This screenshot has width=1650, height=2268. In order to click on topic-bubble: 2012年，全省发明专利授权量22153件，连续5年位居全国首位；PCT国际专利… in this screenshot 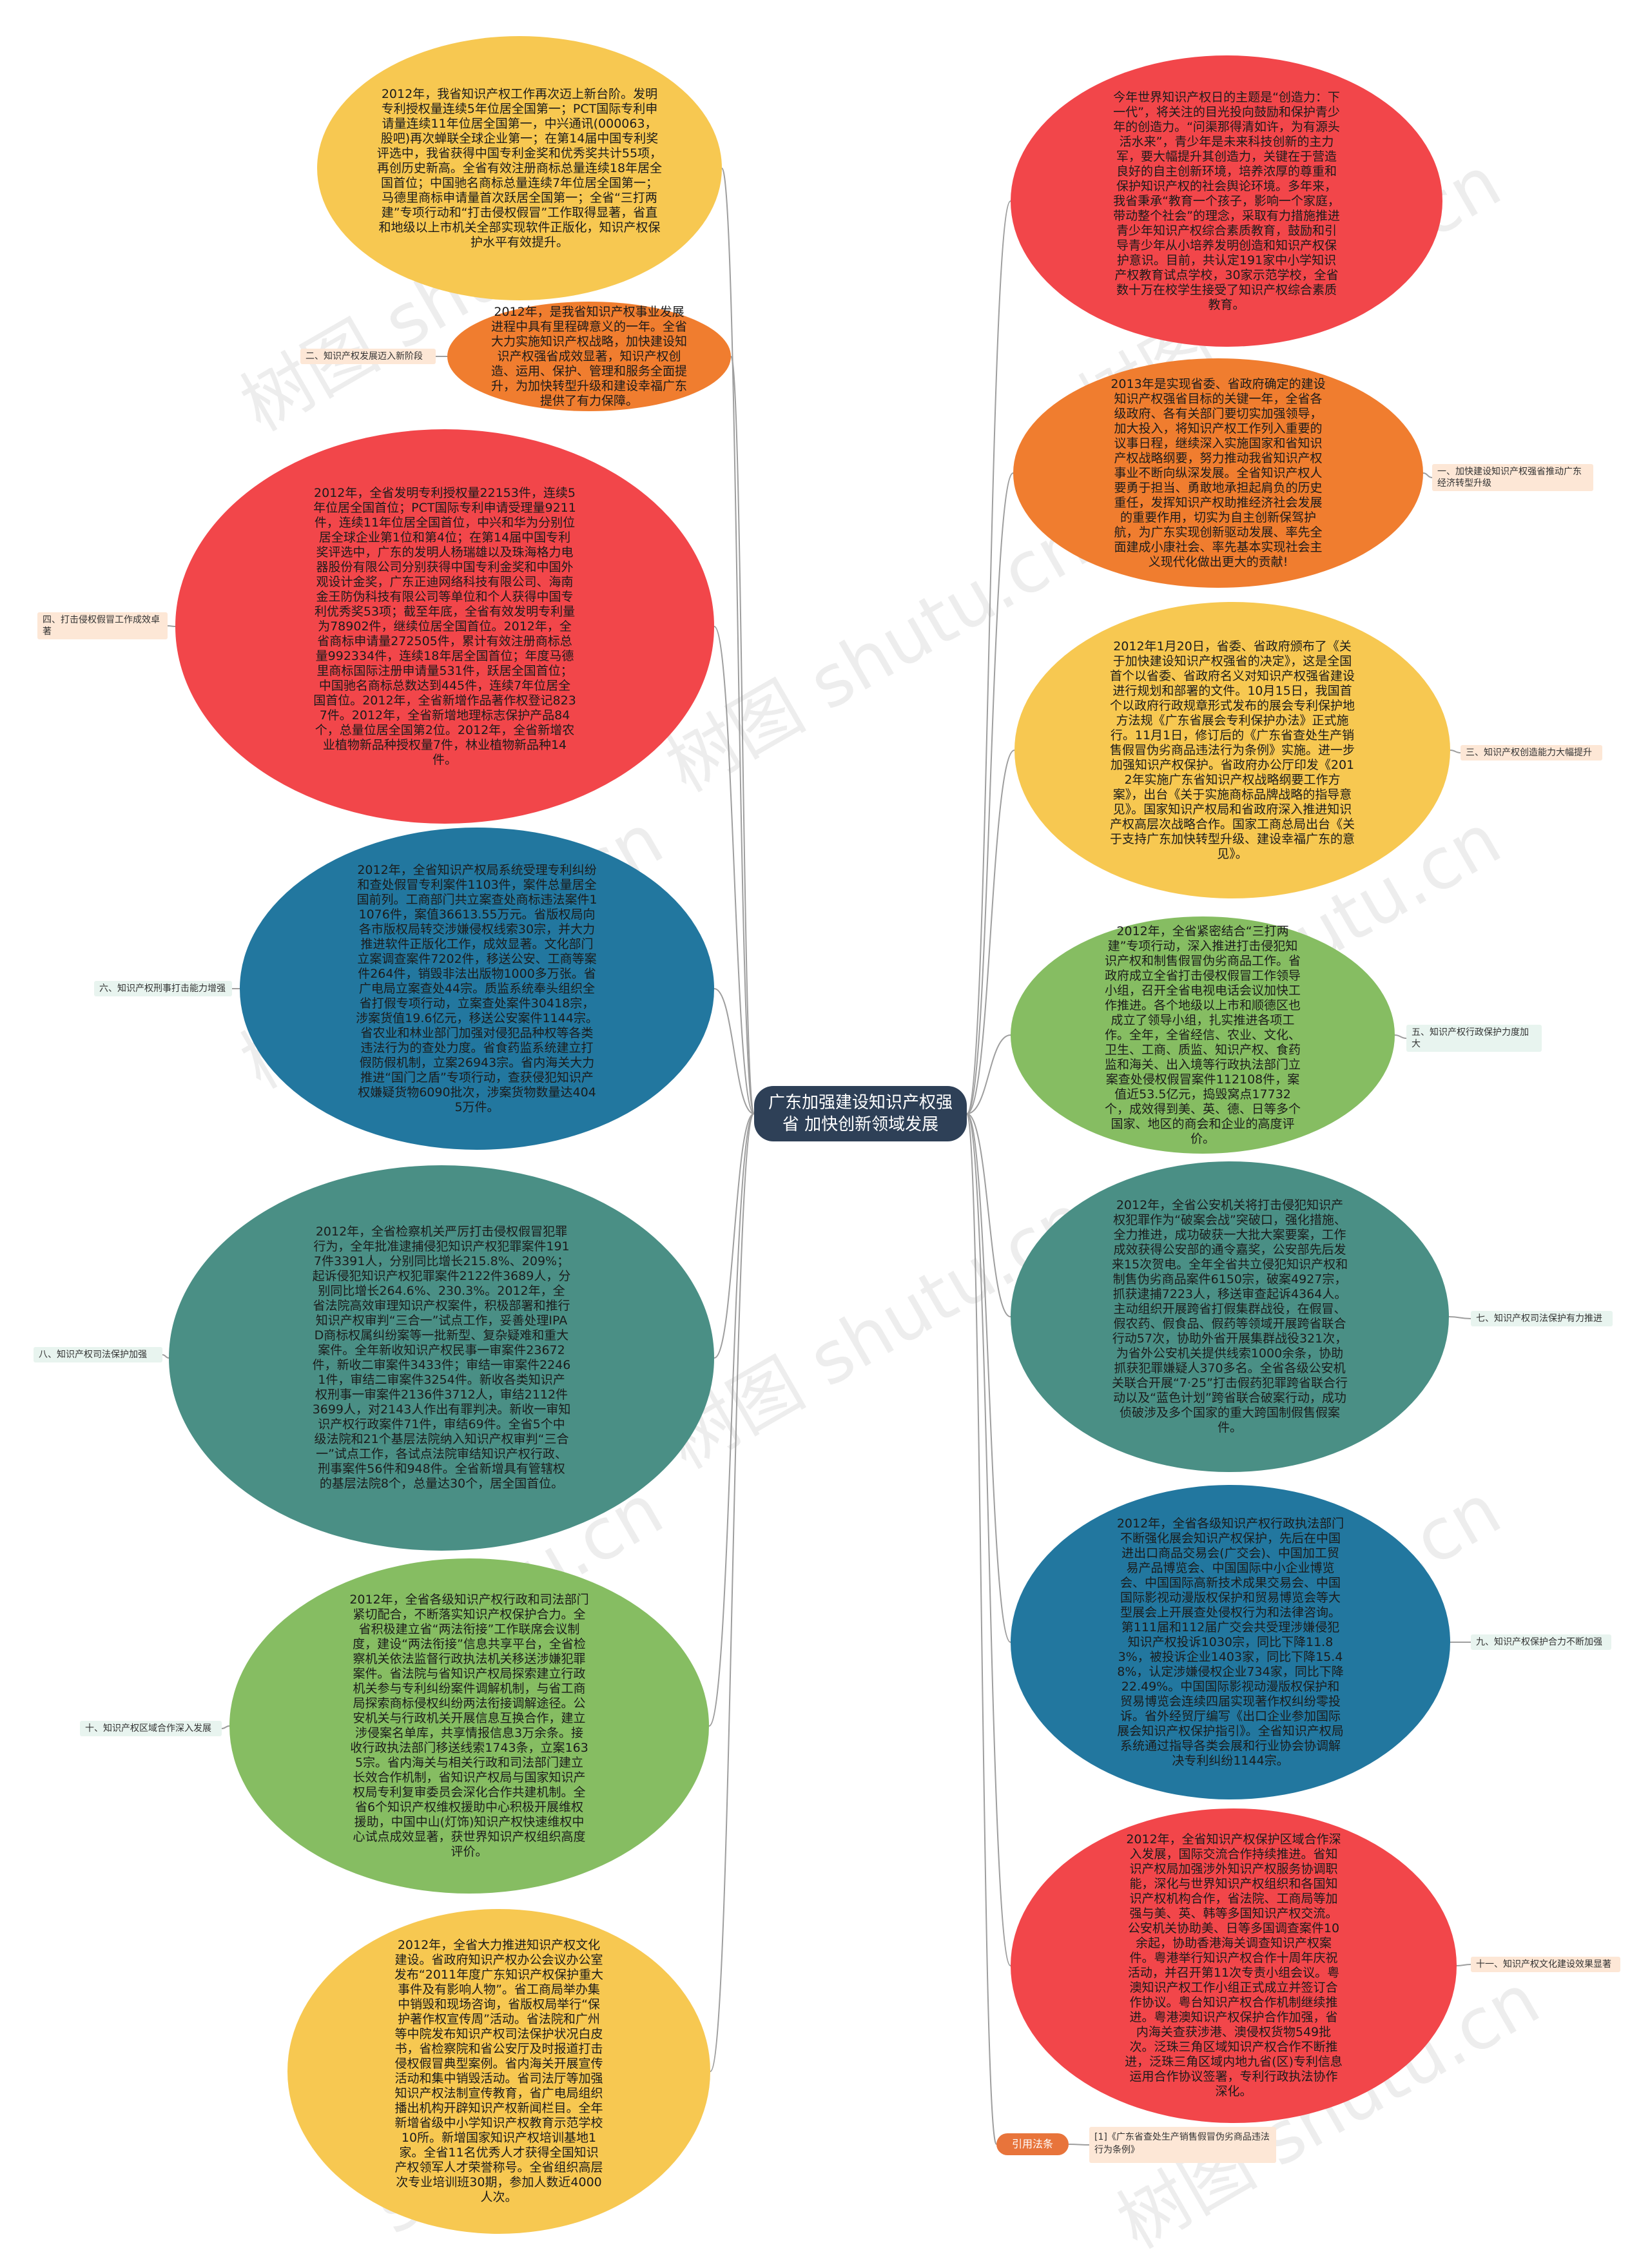, I will do `click(444, 626)`.